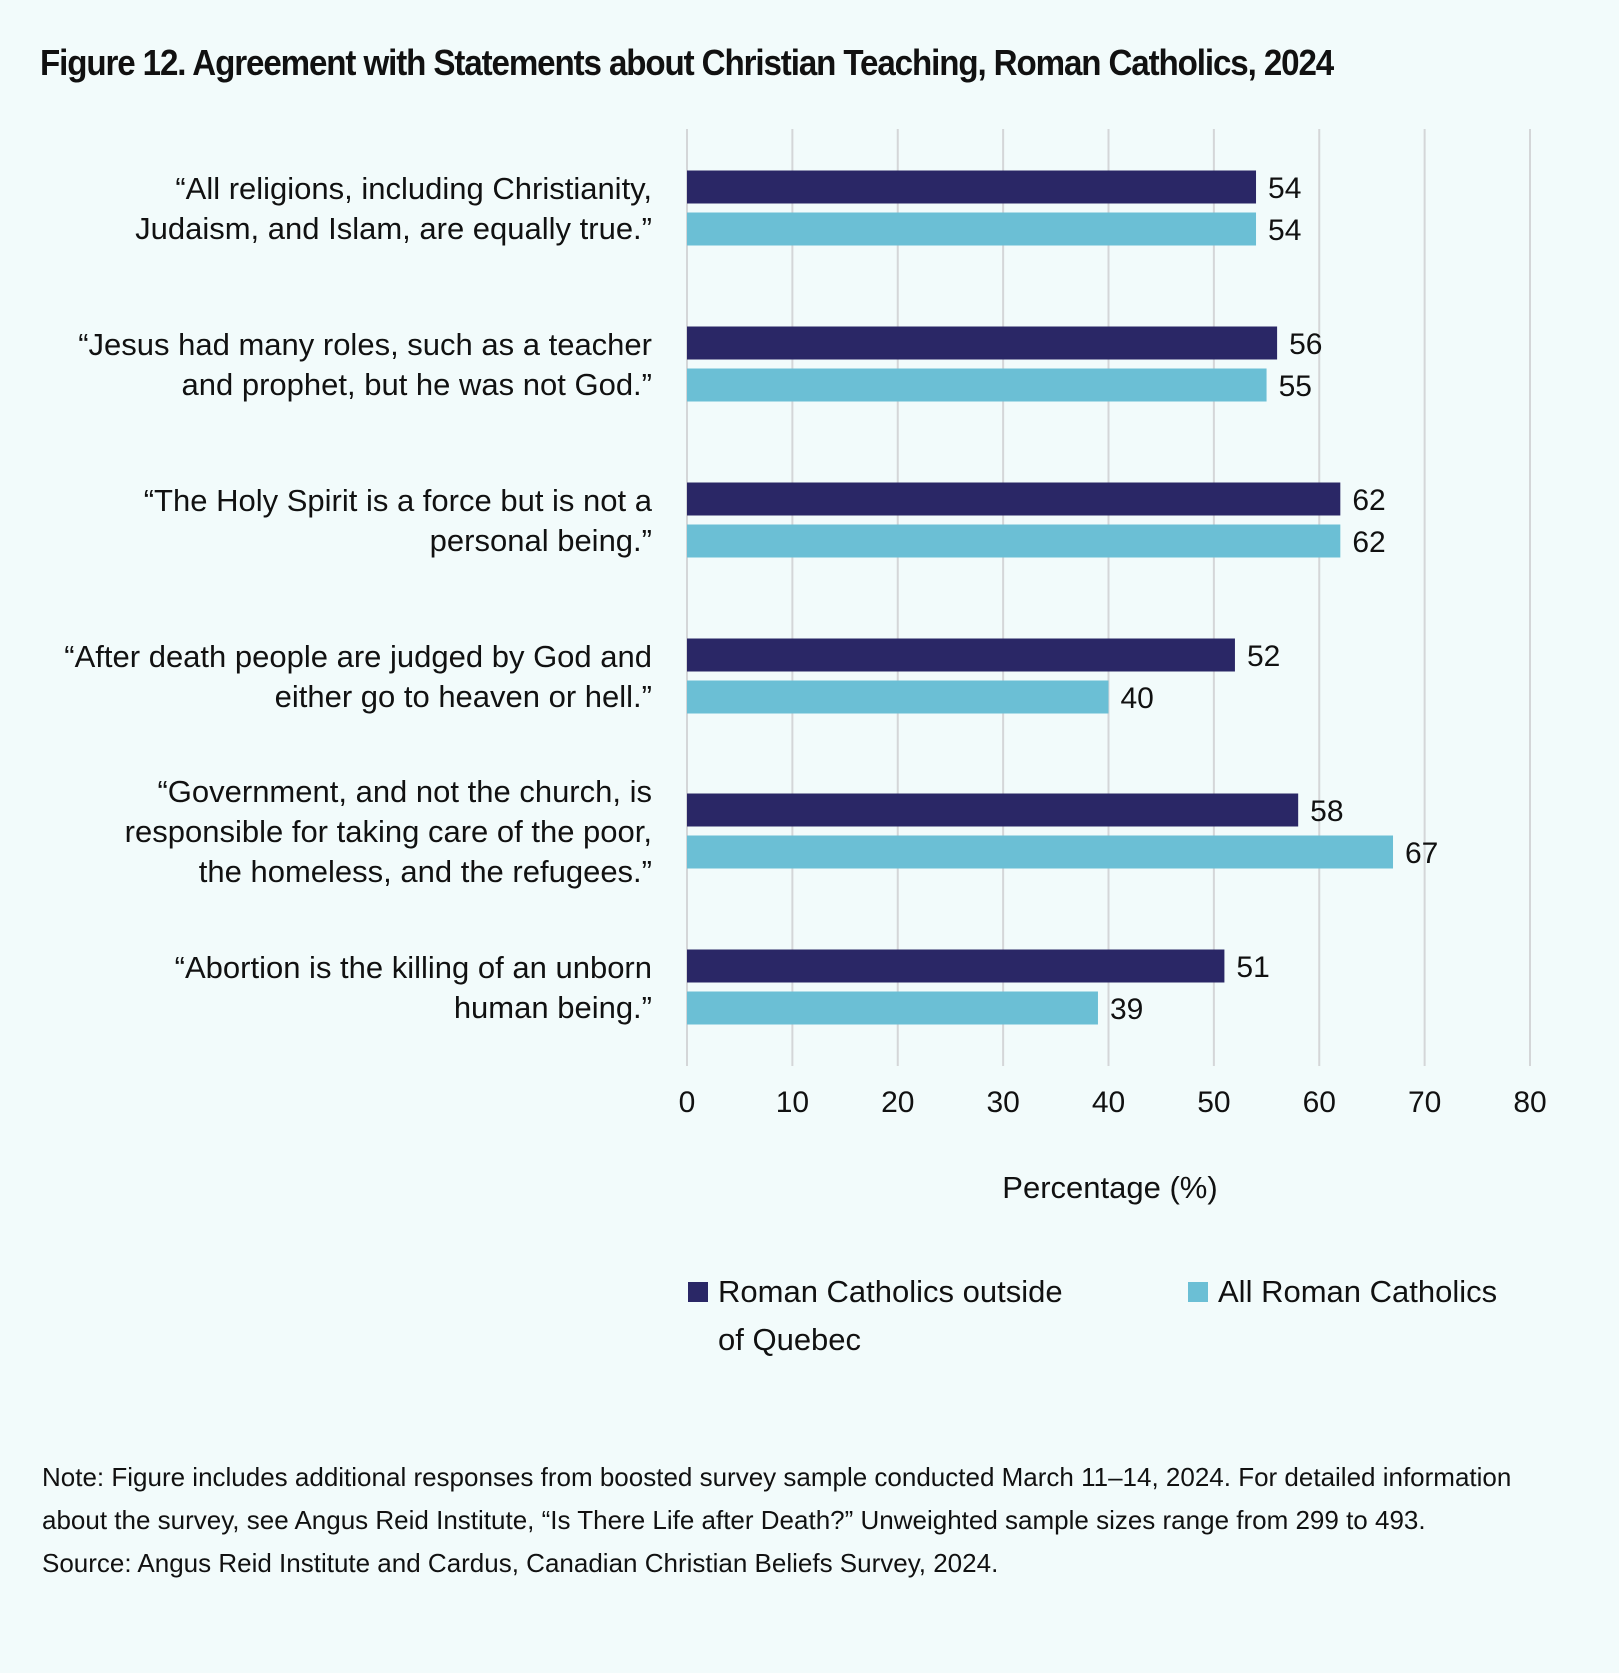  I want to click on value-label: 40, so click(1137, 698).